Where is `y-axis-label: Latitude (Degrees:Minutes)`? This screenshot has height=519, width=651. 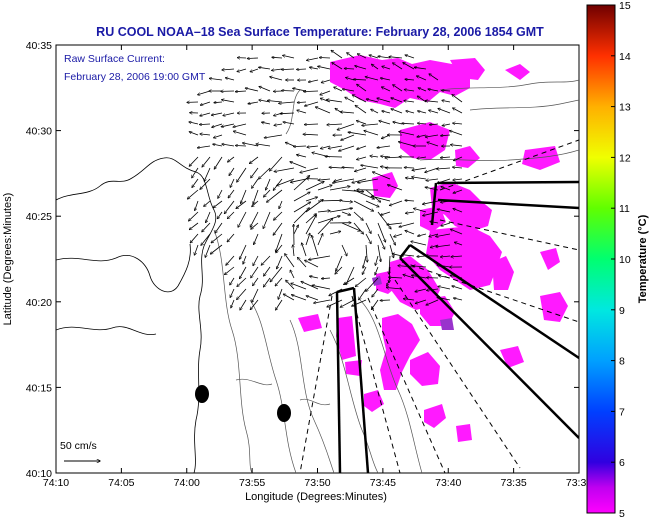 y-axis-label: Latitude (Degrees:Minutes) is located at coordinates (8, 259).